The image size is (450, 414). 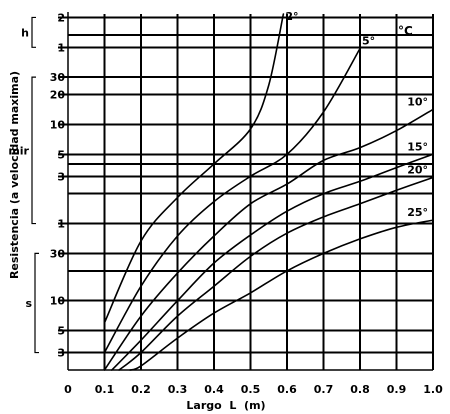 I want to click on x-tick-label: 0.2, so click(x=141, y=389).